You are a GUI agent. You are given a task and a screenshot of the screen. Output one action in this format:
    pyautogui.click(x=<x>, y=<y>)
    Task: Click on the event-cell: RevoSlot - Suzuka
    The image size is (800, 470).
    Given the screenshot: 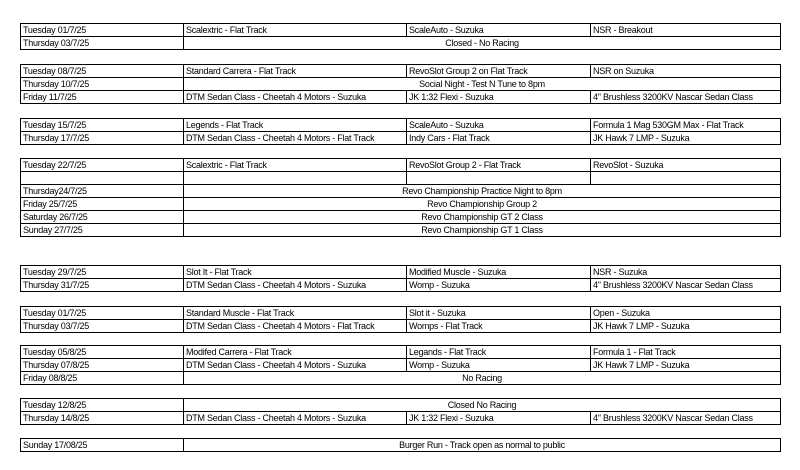 What is the action you would take?
    pyautogui.click(x=685, y=165)
    